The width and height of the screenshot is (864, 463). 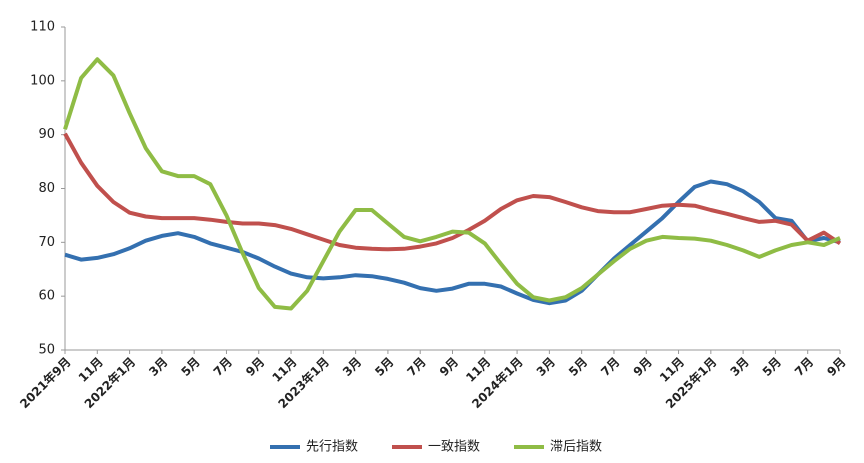 I want to click on y-tick-label: 70, so click(x=46, y=242).